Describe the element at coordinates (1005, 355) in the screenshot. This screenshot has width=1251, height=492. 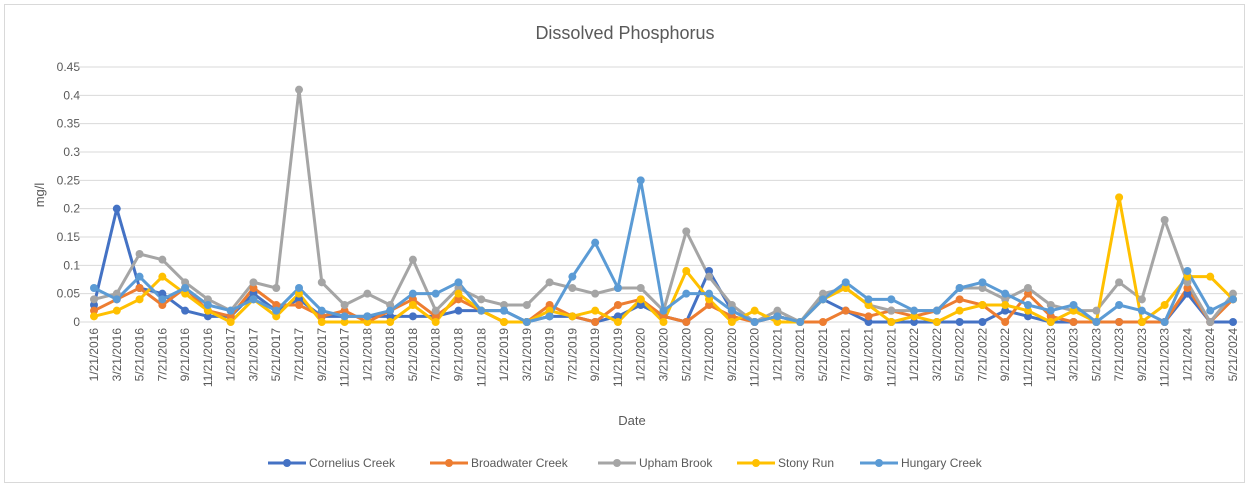
I see `x-tick-label: 9/21/2022` at that location.